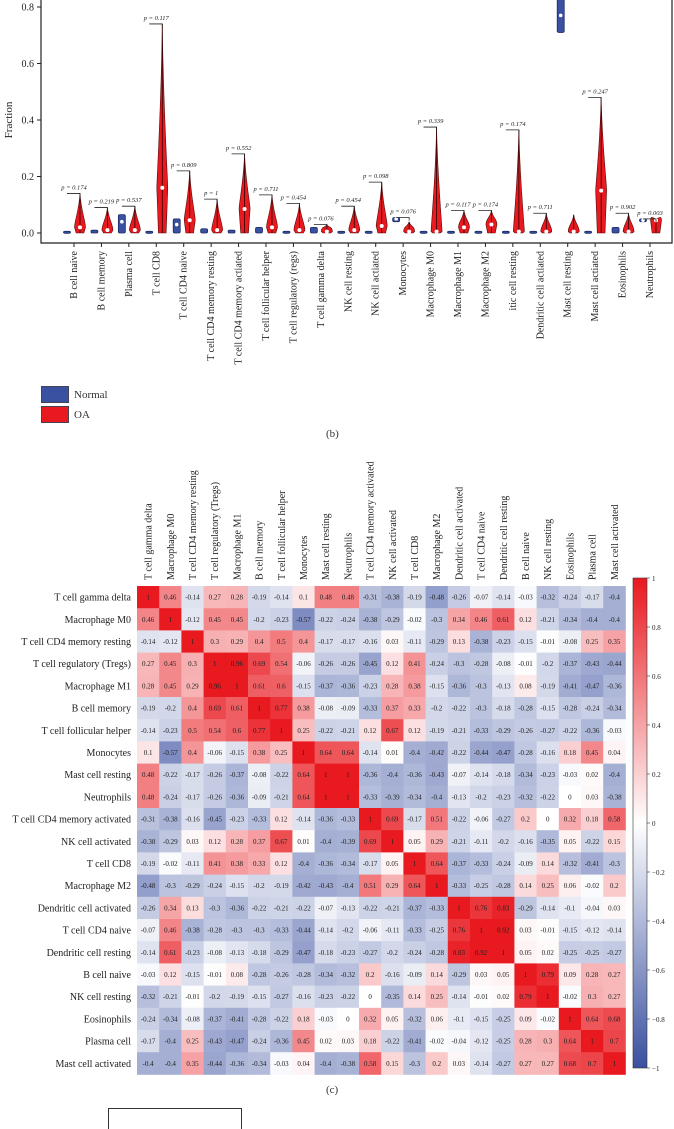 The image size is (674, 1129). I want to click on heatmap-cell-value: 0.14, so click(437, 975).